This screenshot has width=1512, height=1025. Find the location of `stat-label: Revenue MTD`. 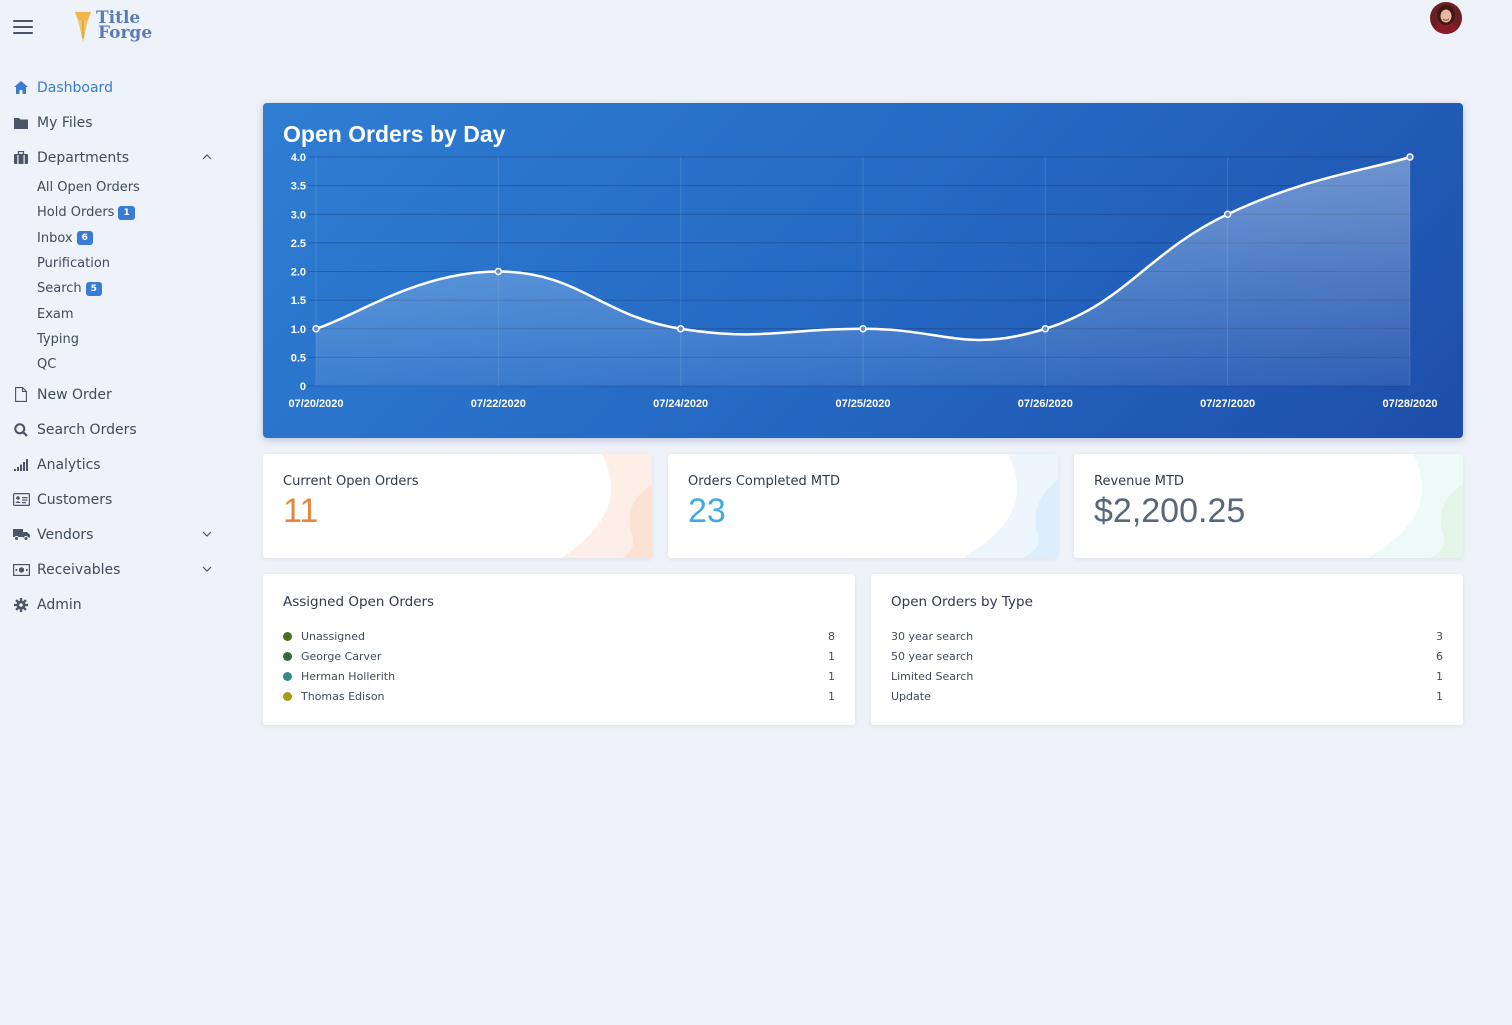

stat-label: Revenue MTD is located at coordinates (1139, 481).